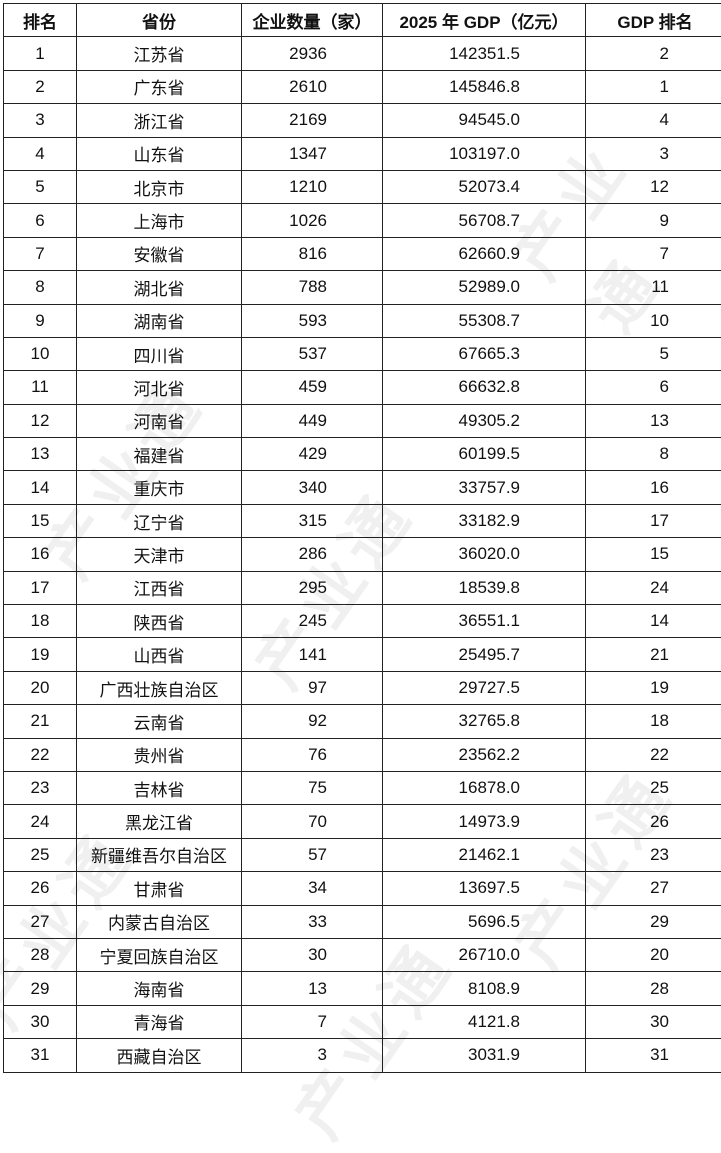 The width and height of the screenshot is (721, 1153). What do you see at coordinates (653, 220) in the screenshot?
I see `gdp-rank-cell: 9` at bounding box center [653, 220].